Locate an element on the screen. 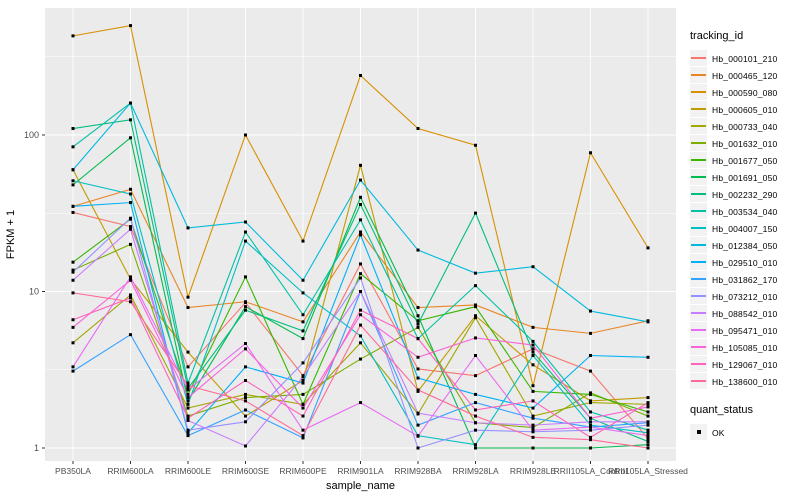 The width and height of the screenshot is (800, 500). x-axis-title: sample_name is located at coordinates (360, 486).